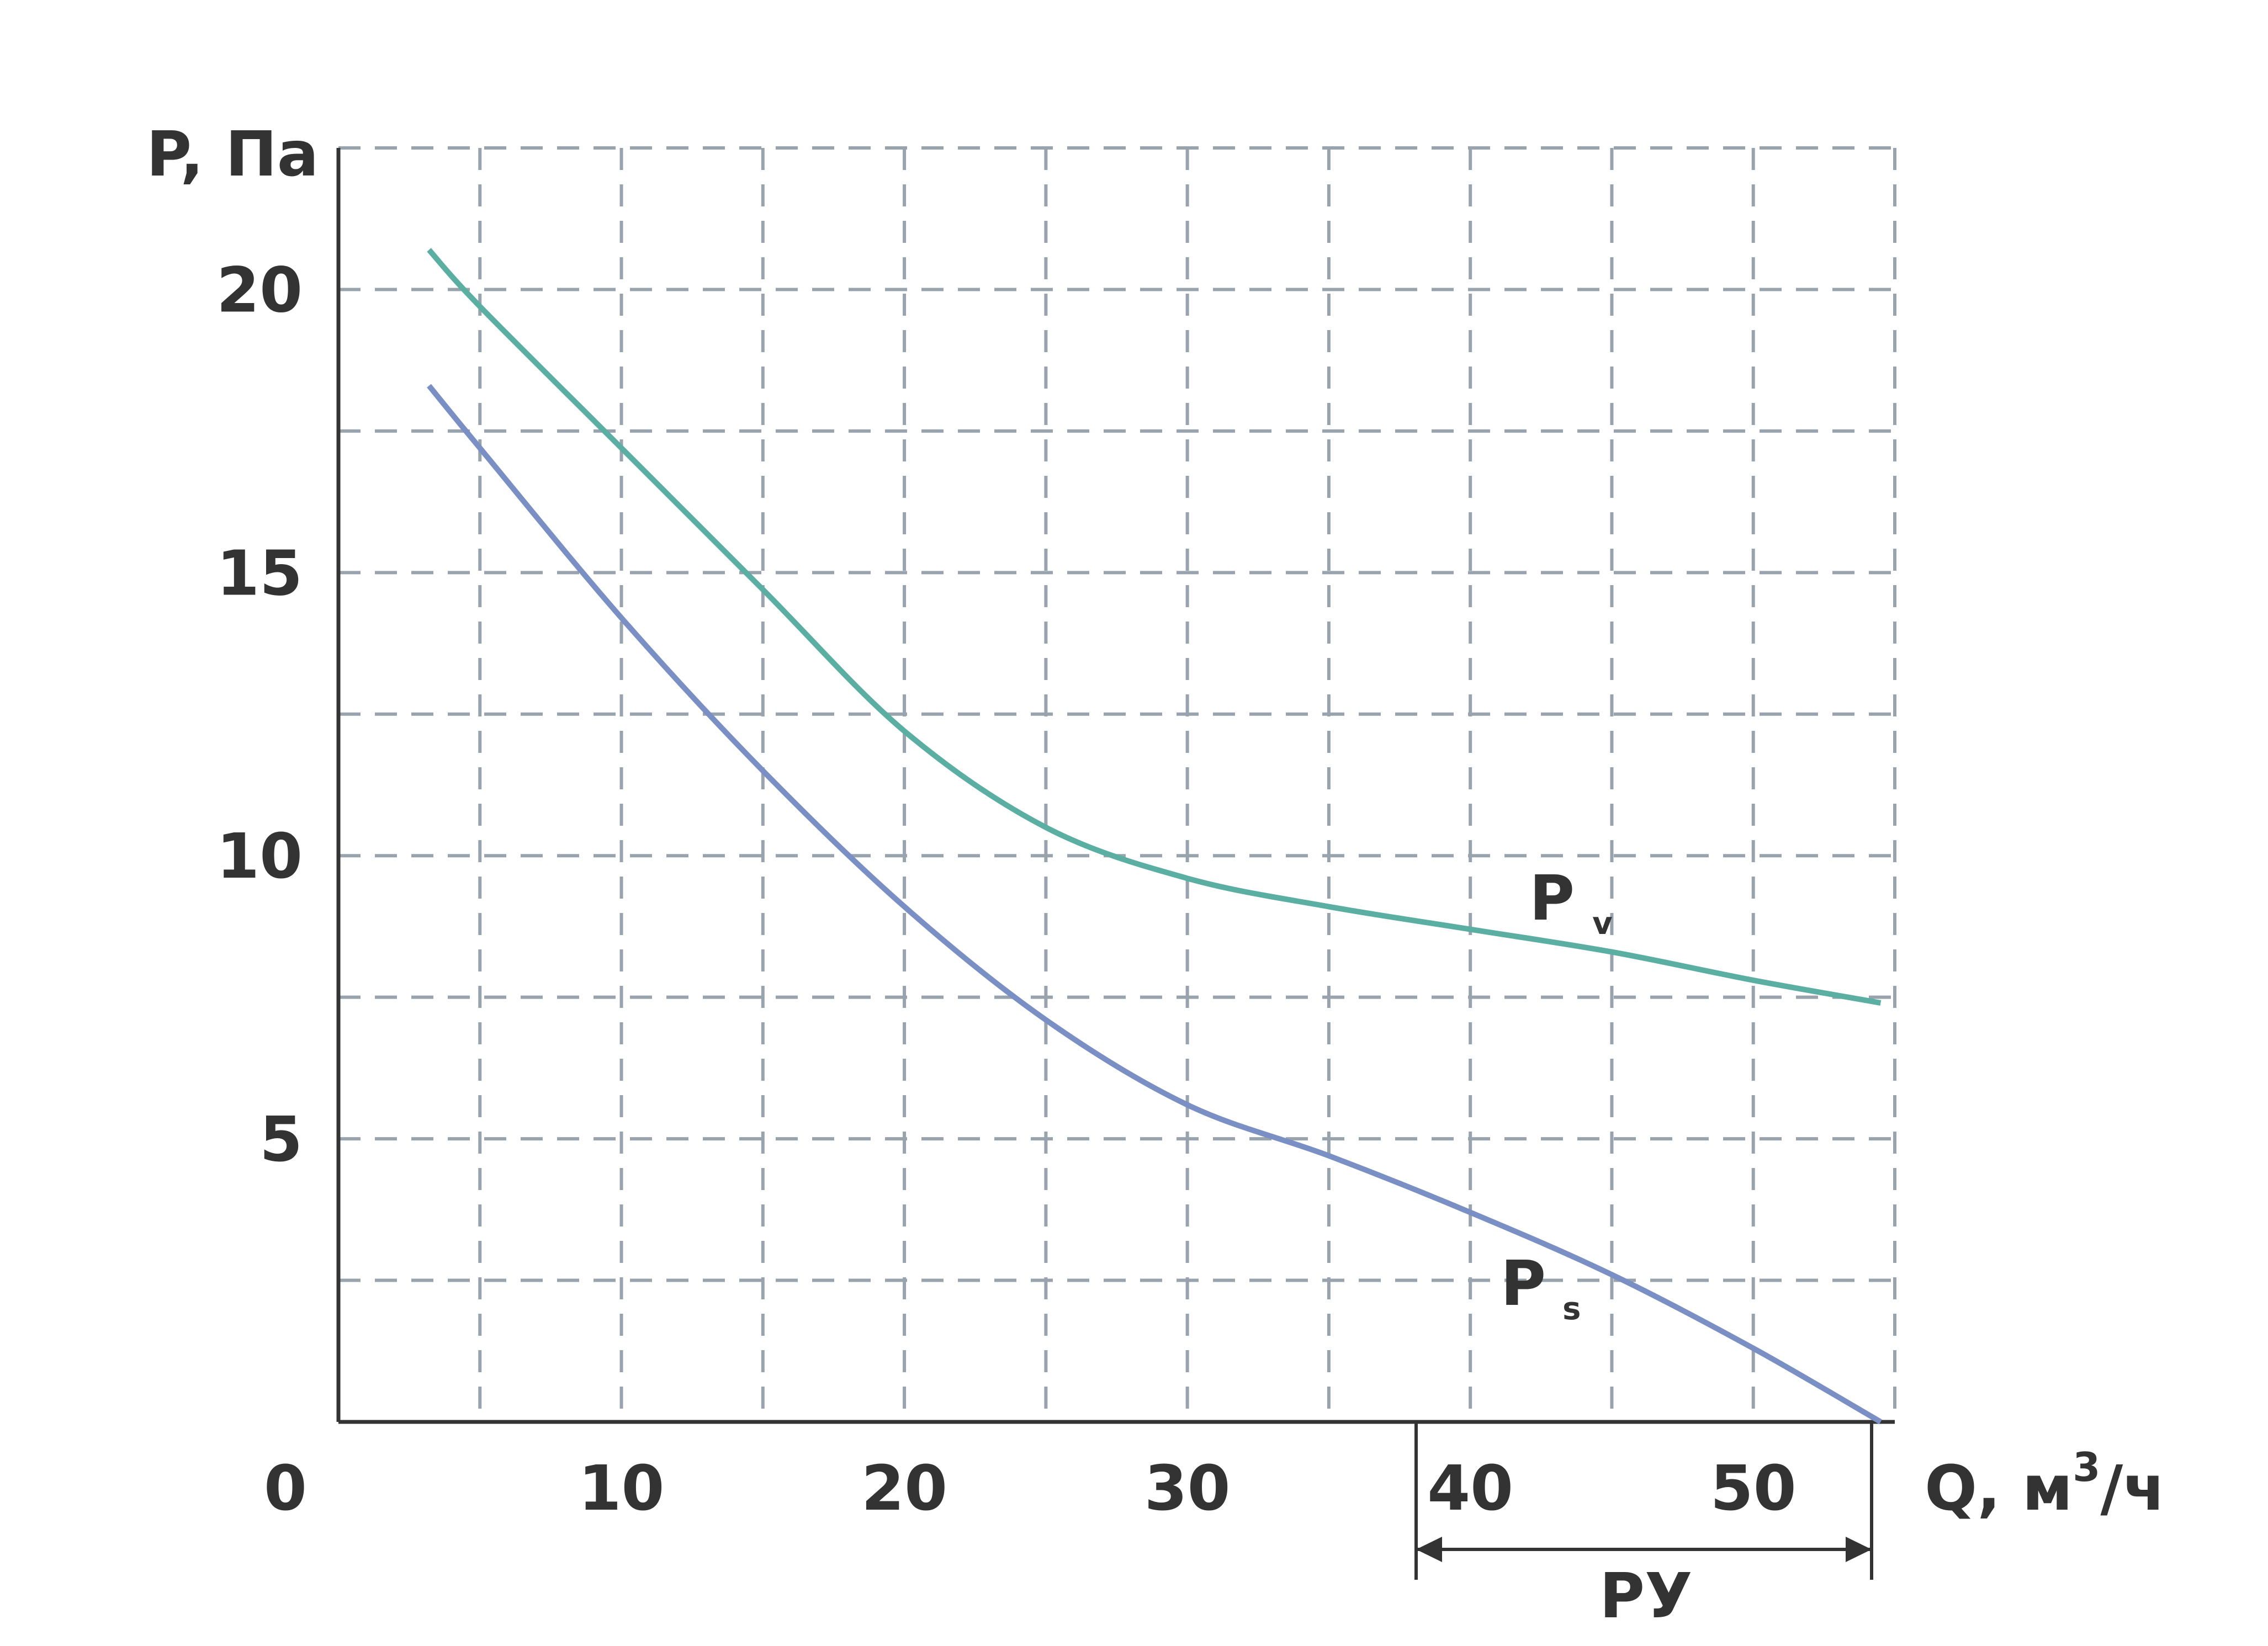 The image size is (2268, 1646). I want to click on x-axis-title-end: /ч, so click(2132, 1489).